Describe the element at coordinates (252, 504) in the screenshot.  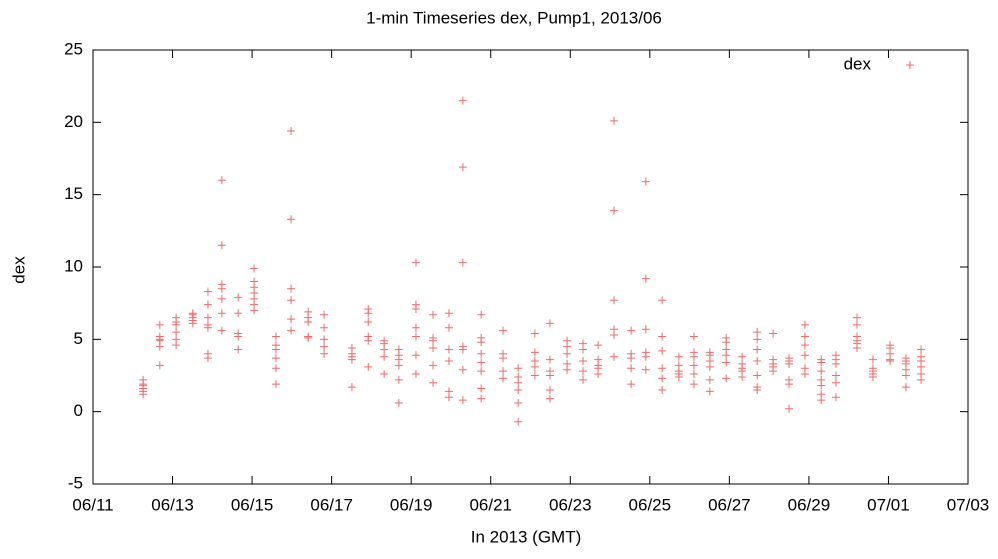
I see `x-tick-label: 06/15` at that location.